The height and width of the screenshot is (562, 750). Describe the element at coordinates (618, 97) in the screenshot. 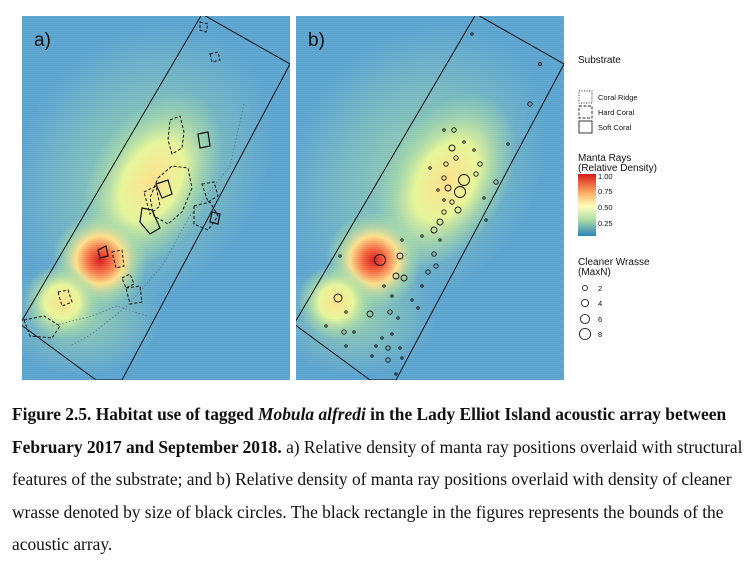

I see `legend-label-coral-ridge: Coral Ridge` at that location.